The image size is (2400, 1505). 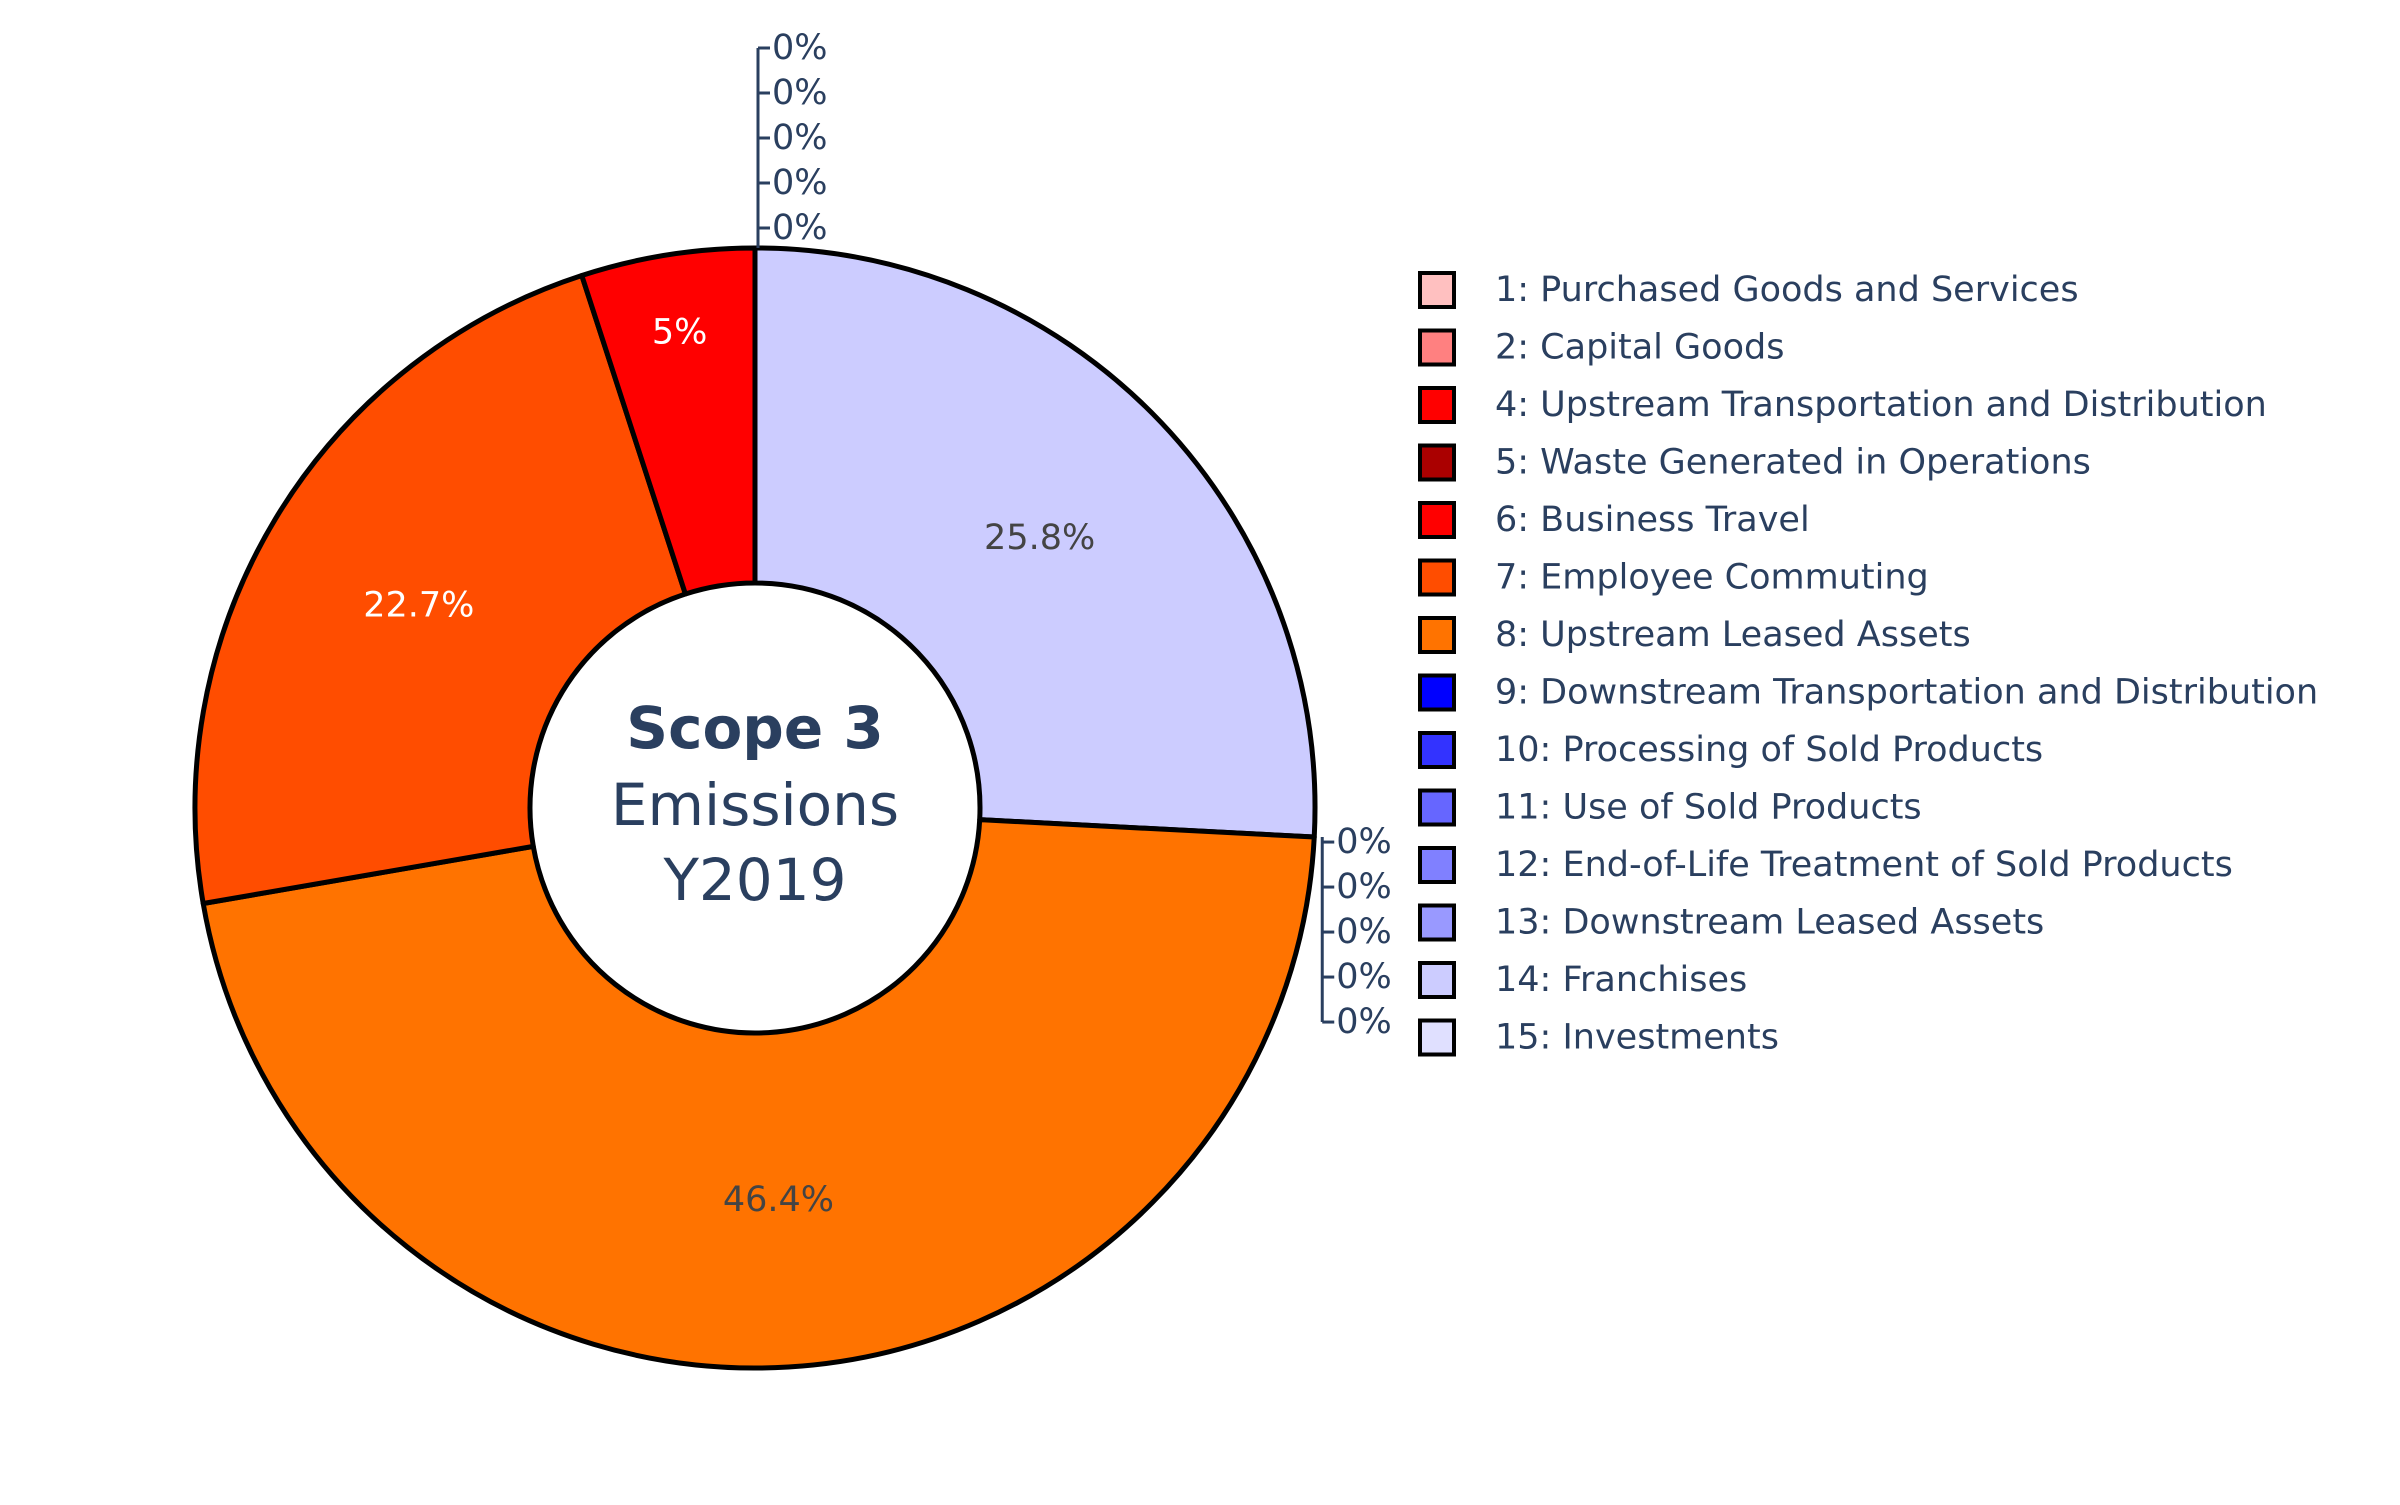 I want to click on legend-item: 11: Use of Sold Products, so click(x=1670, y=808).